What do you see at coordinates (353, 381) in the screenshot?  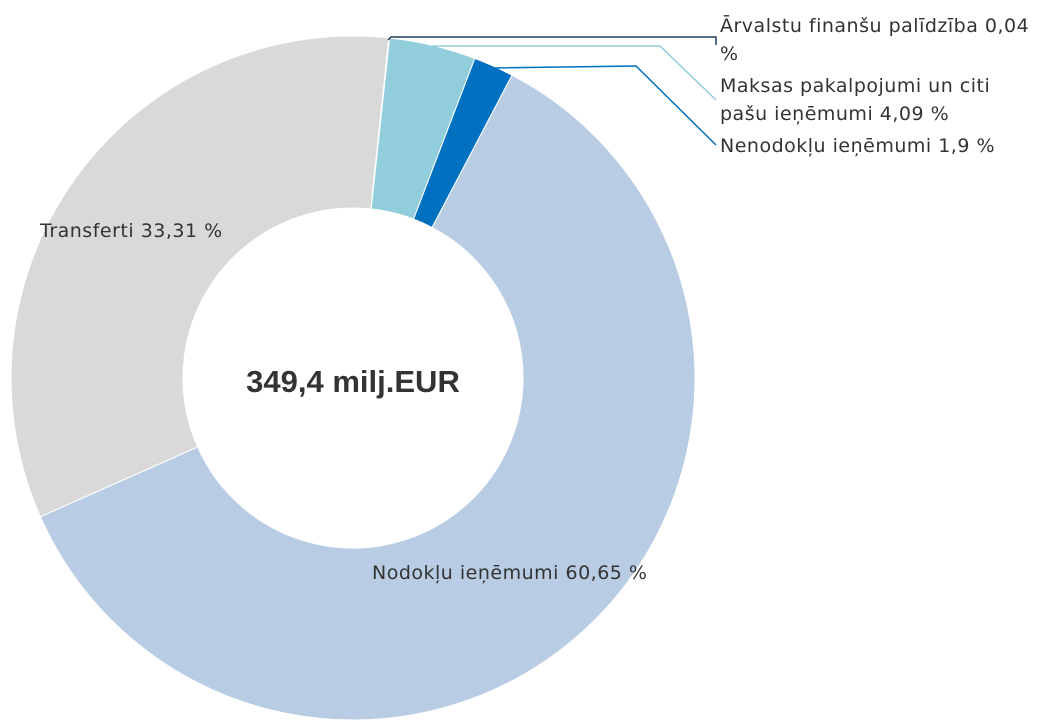 I see `center-label: 349,4 milj.EUR` at bounding box center [353, 381].